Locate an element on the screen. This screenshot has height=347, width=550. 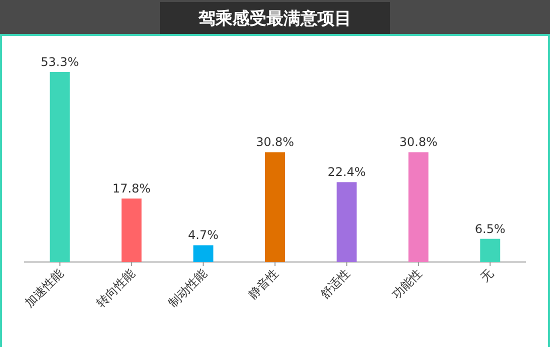
x-tick-label: 加速性能 is located at coordinates (44, 288).